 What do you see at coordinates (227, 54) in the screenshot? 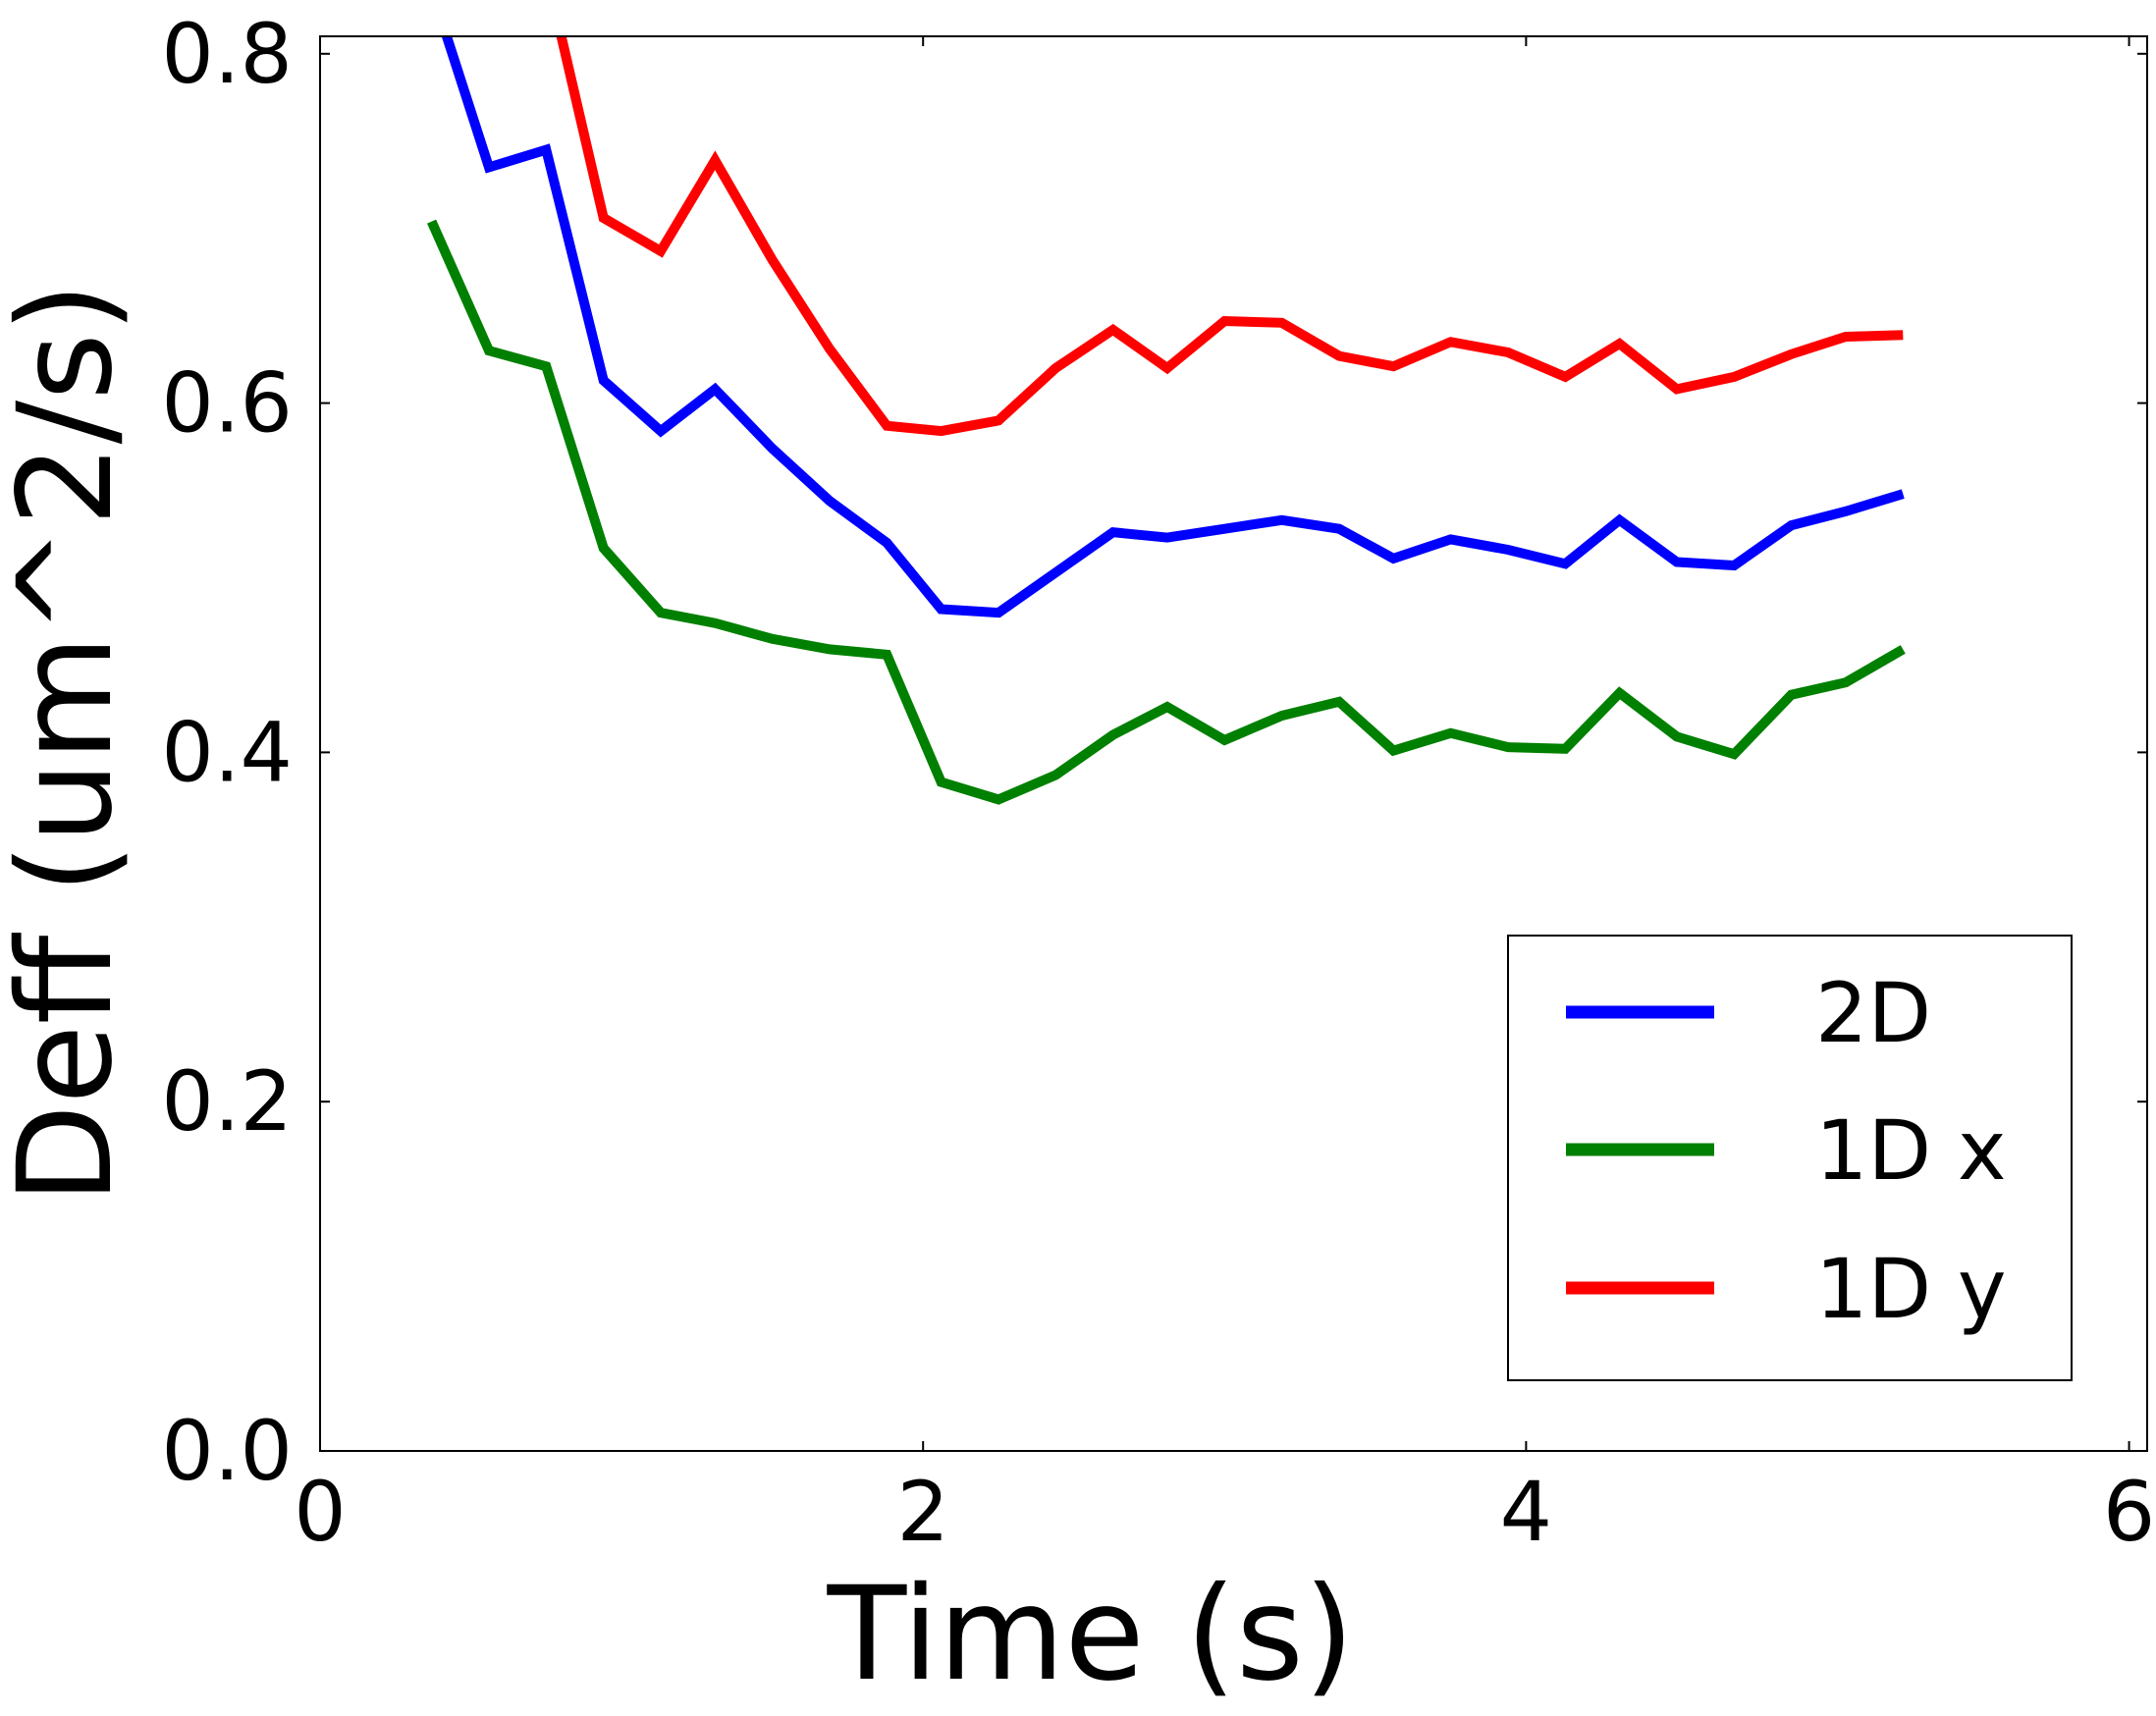
I see `y-tick-label: 0.8` at bounding box center [227, 54].